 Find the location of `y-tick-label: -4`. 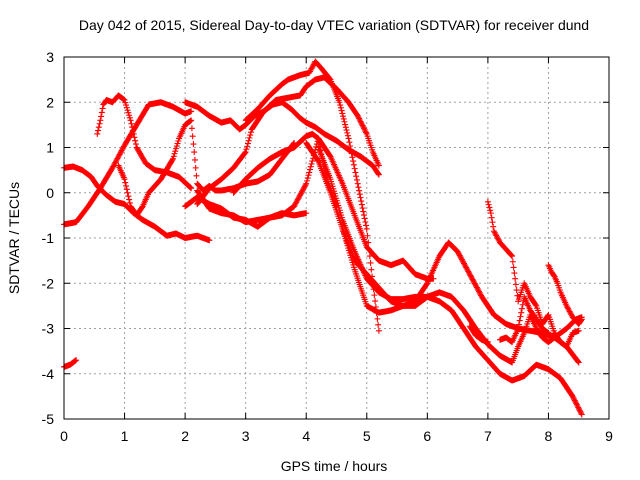

y-tick-label: -4 is located at coordinates (48, 374).